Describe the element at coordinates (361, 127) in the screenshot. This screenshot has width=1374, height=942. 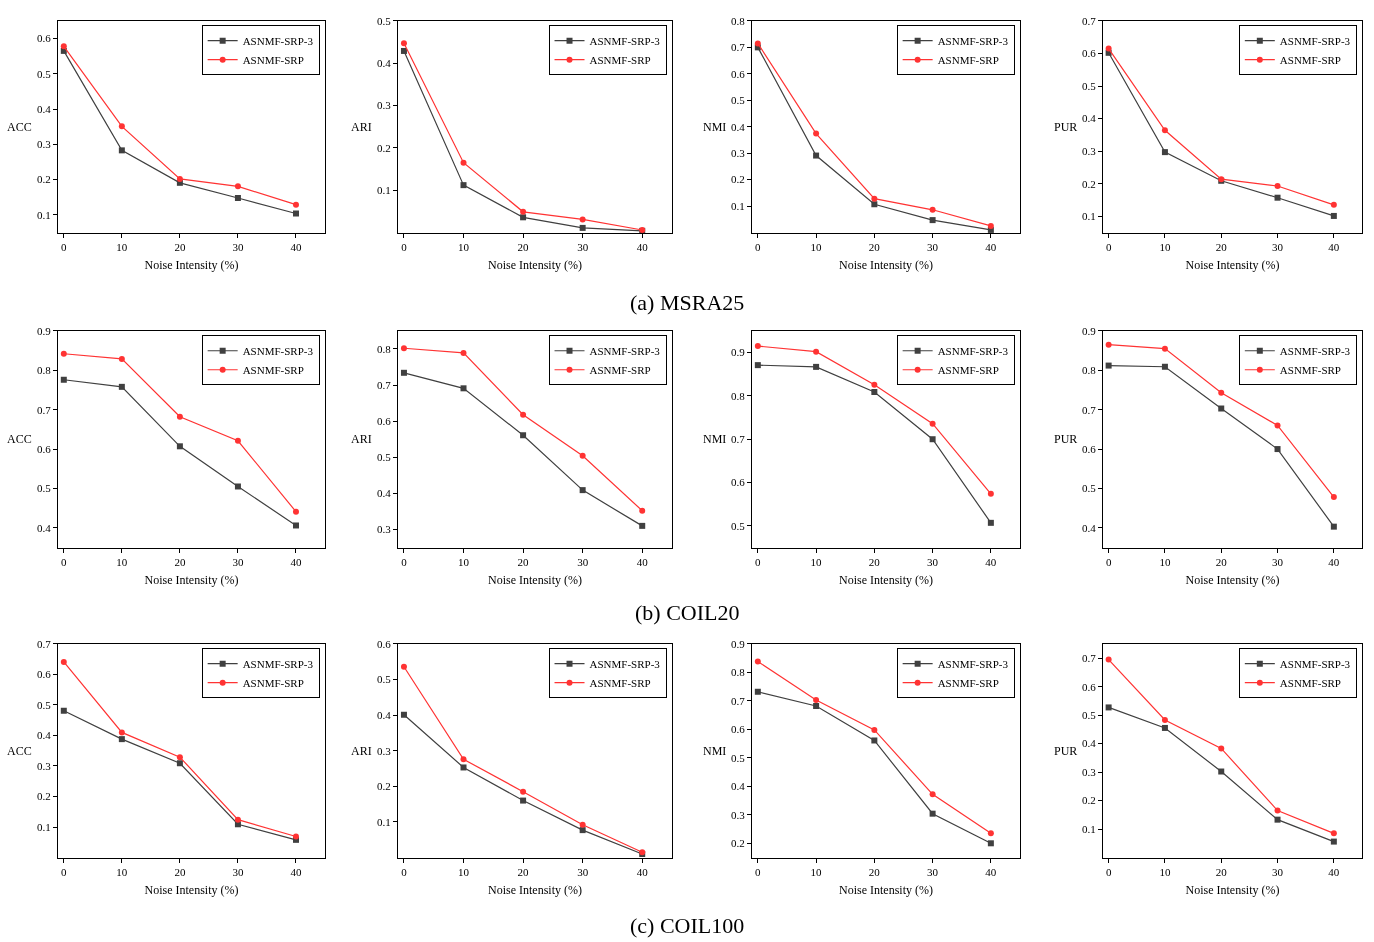
I see `y-axis-title: ARI` at that location.